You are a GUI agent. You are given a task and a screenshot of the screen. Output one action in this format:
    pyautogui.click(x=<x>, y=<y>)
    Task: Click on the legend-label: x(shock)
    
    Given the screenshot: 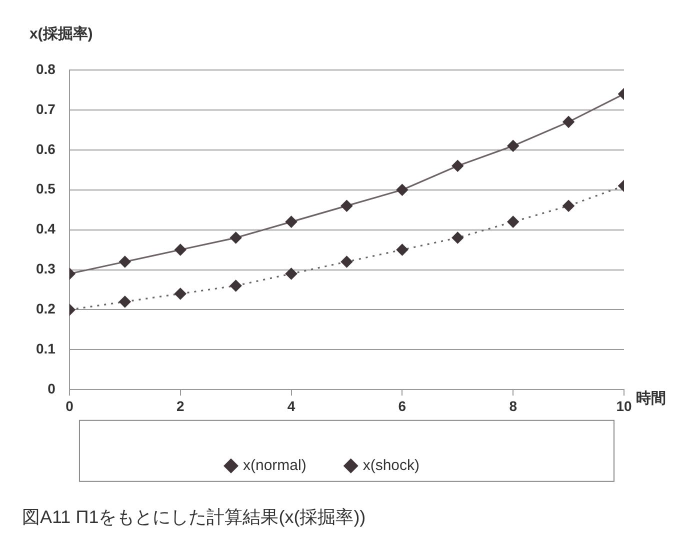 What is the action you would take?
    pyautogui.click(x=391, y=465)
    